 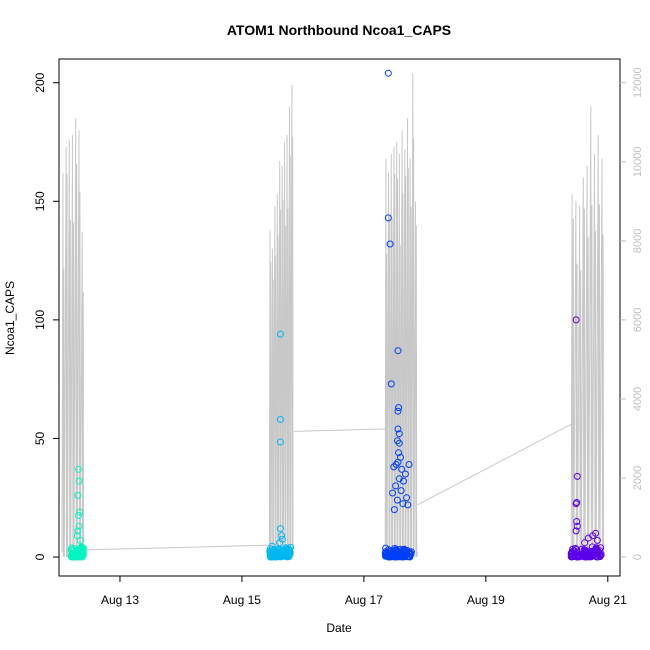 I want to click on x-tick-label: Aug 17, so click(x=364, y=600).